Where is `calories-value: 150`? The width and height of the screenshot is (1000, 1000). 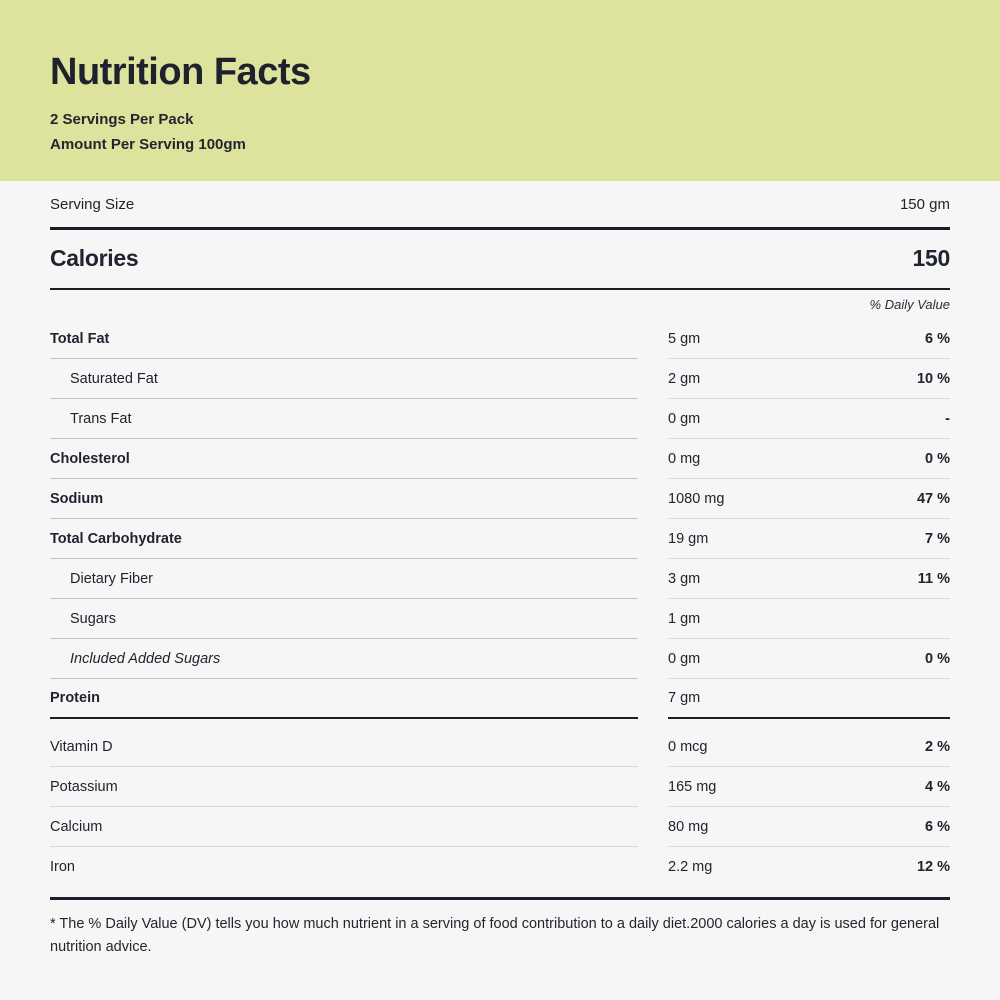 calories-value: 150 is located at coordinates (931, 258).